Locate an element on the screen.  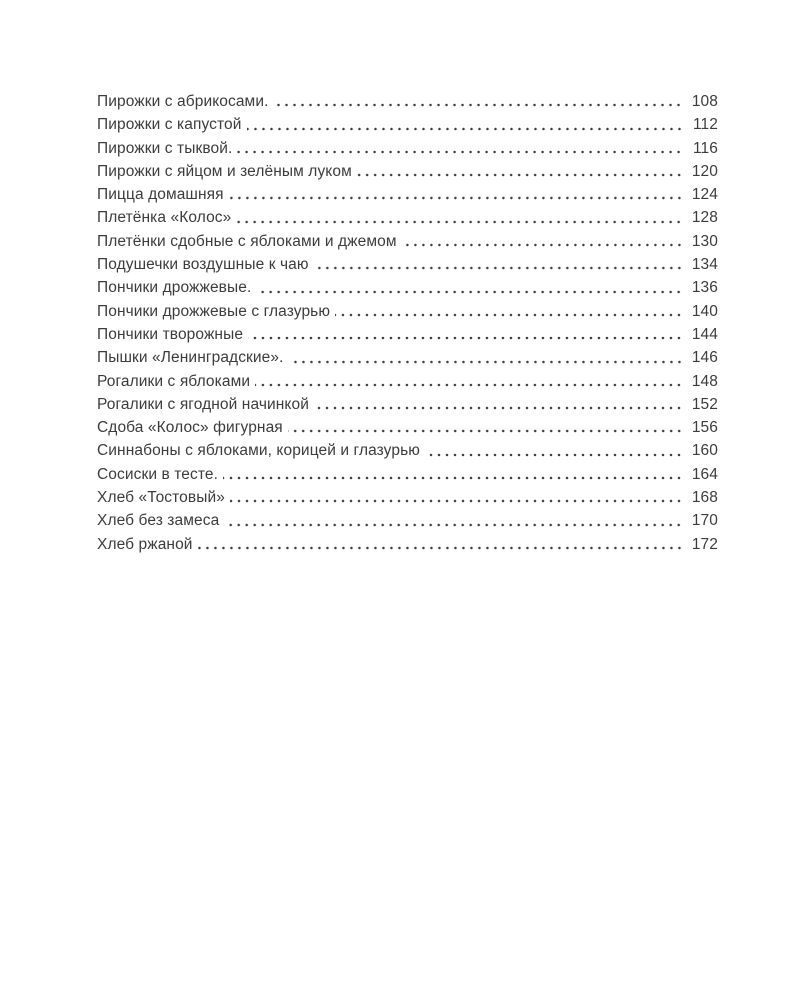
toc-entry-page: 160 is located at coordinates (704, 451).